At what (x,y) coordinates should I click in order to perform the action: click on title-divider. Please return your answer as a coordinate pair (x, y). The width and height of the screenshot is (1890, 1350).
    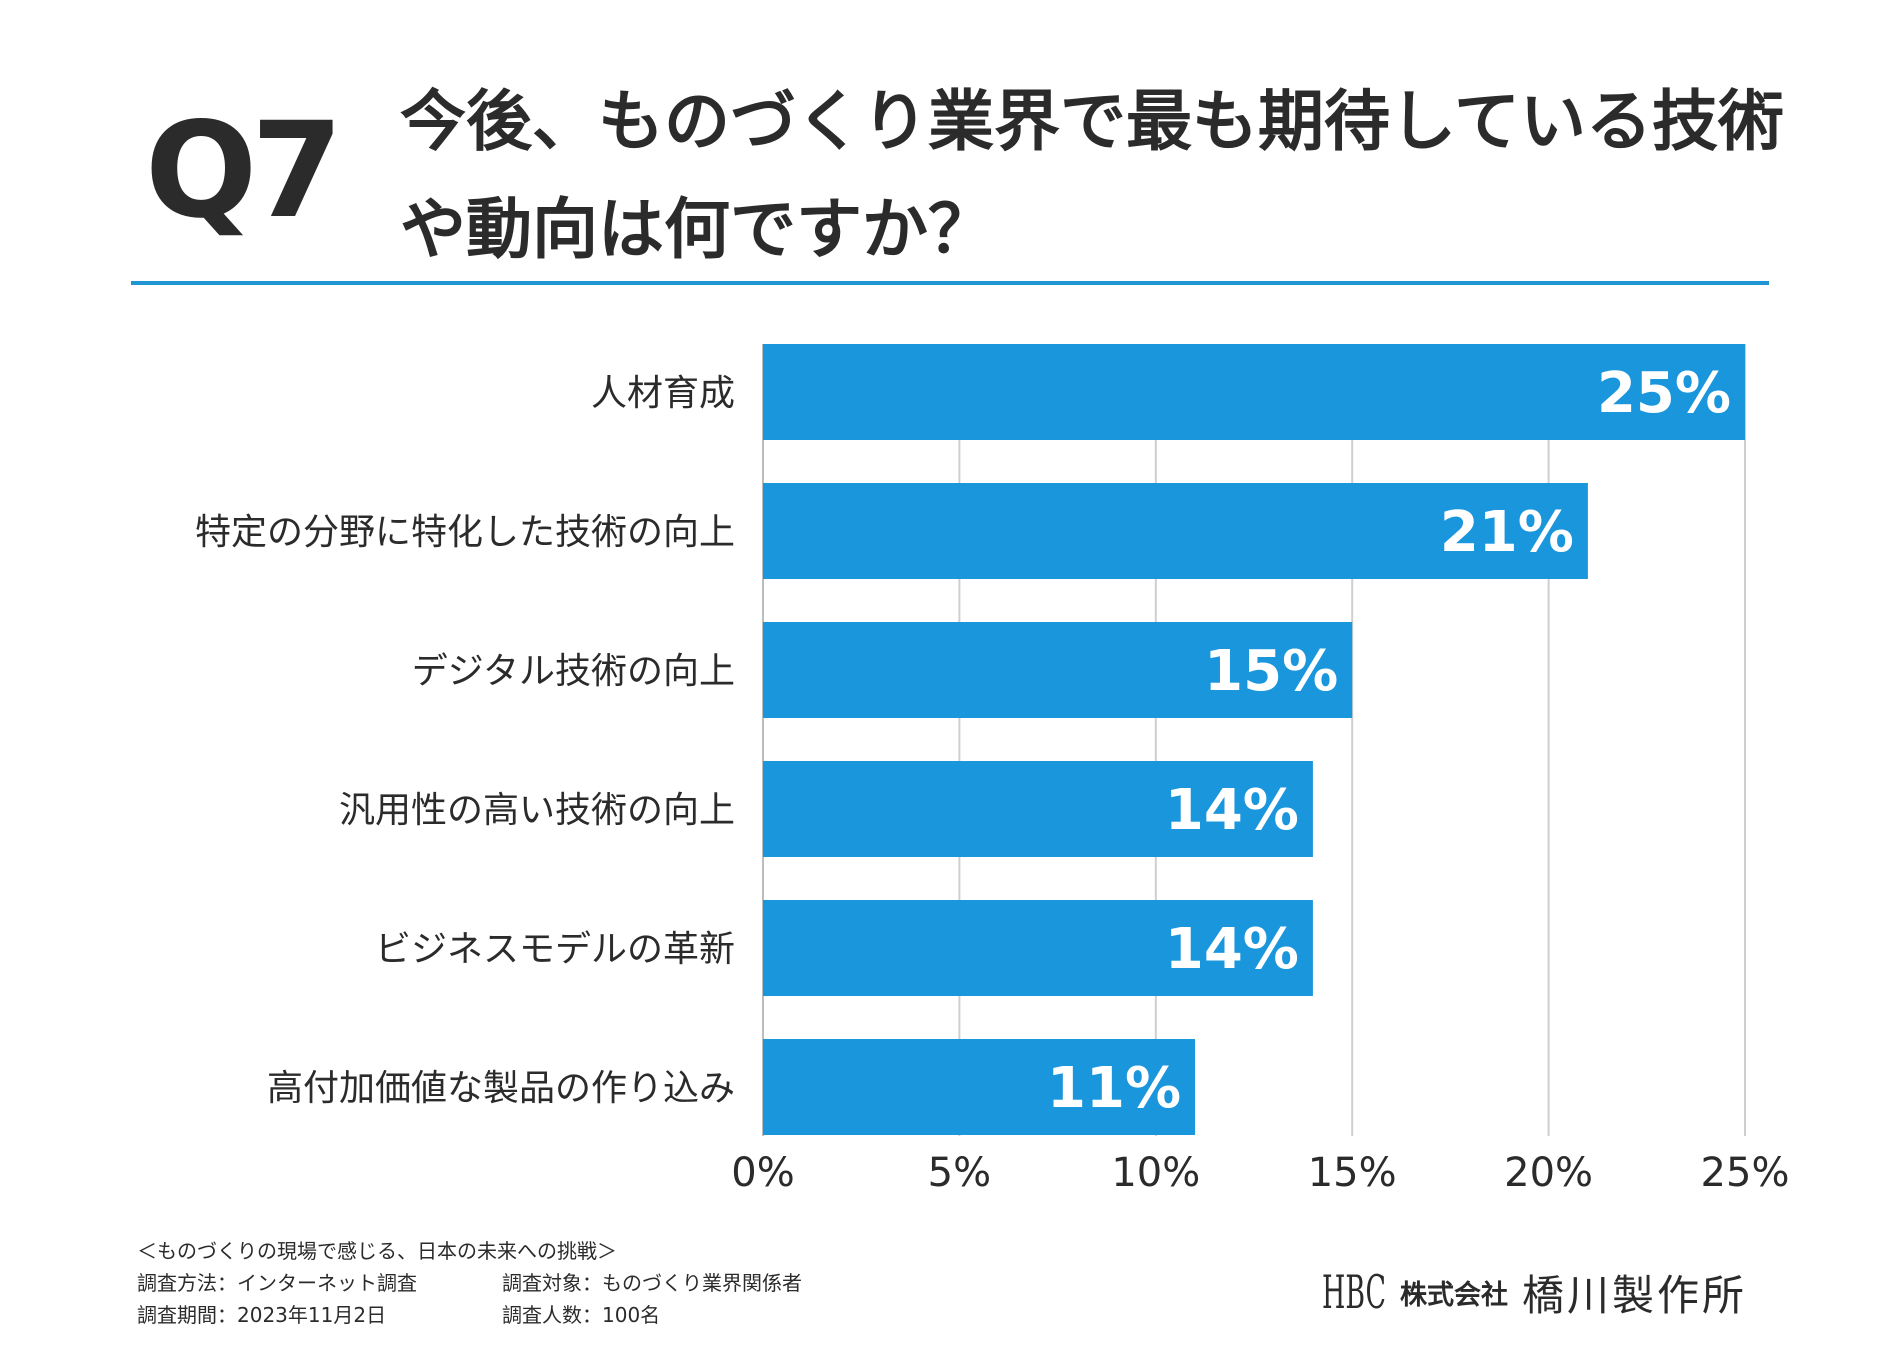
    Looking at the image, I should click on (950, 283).